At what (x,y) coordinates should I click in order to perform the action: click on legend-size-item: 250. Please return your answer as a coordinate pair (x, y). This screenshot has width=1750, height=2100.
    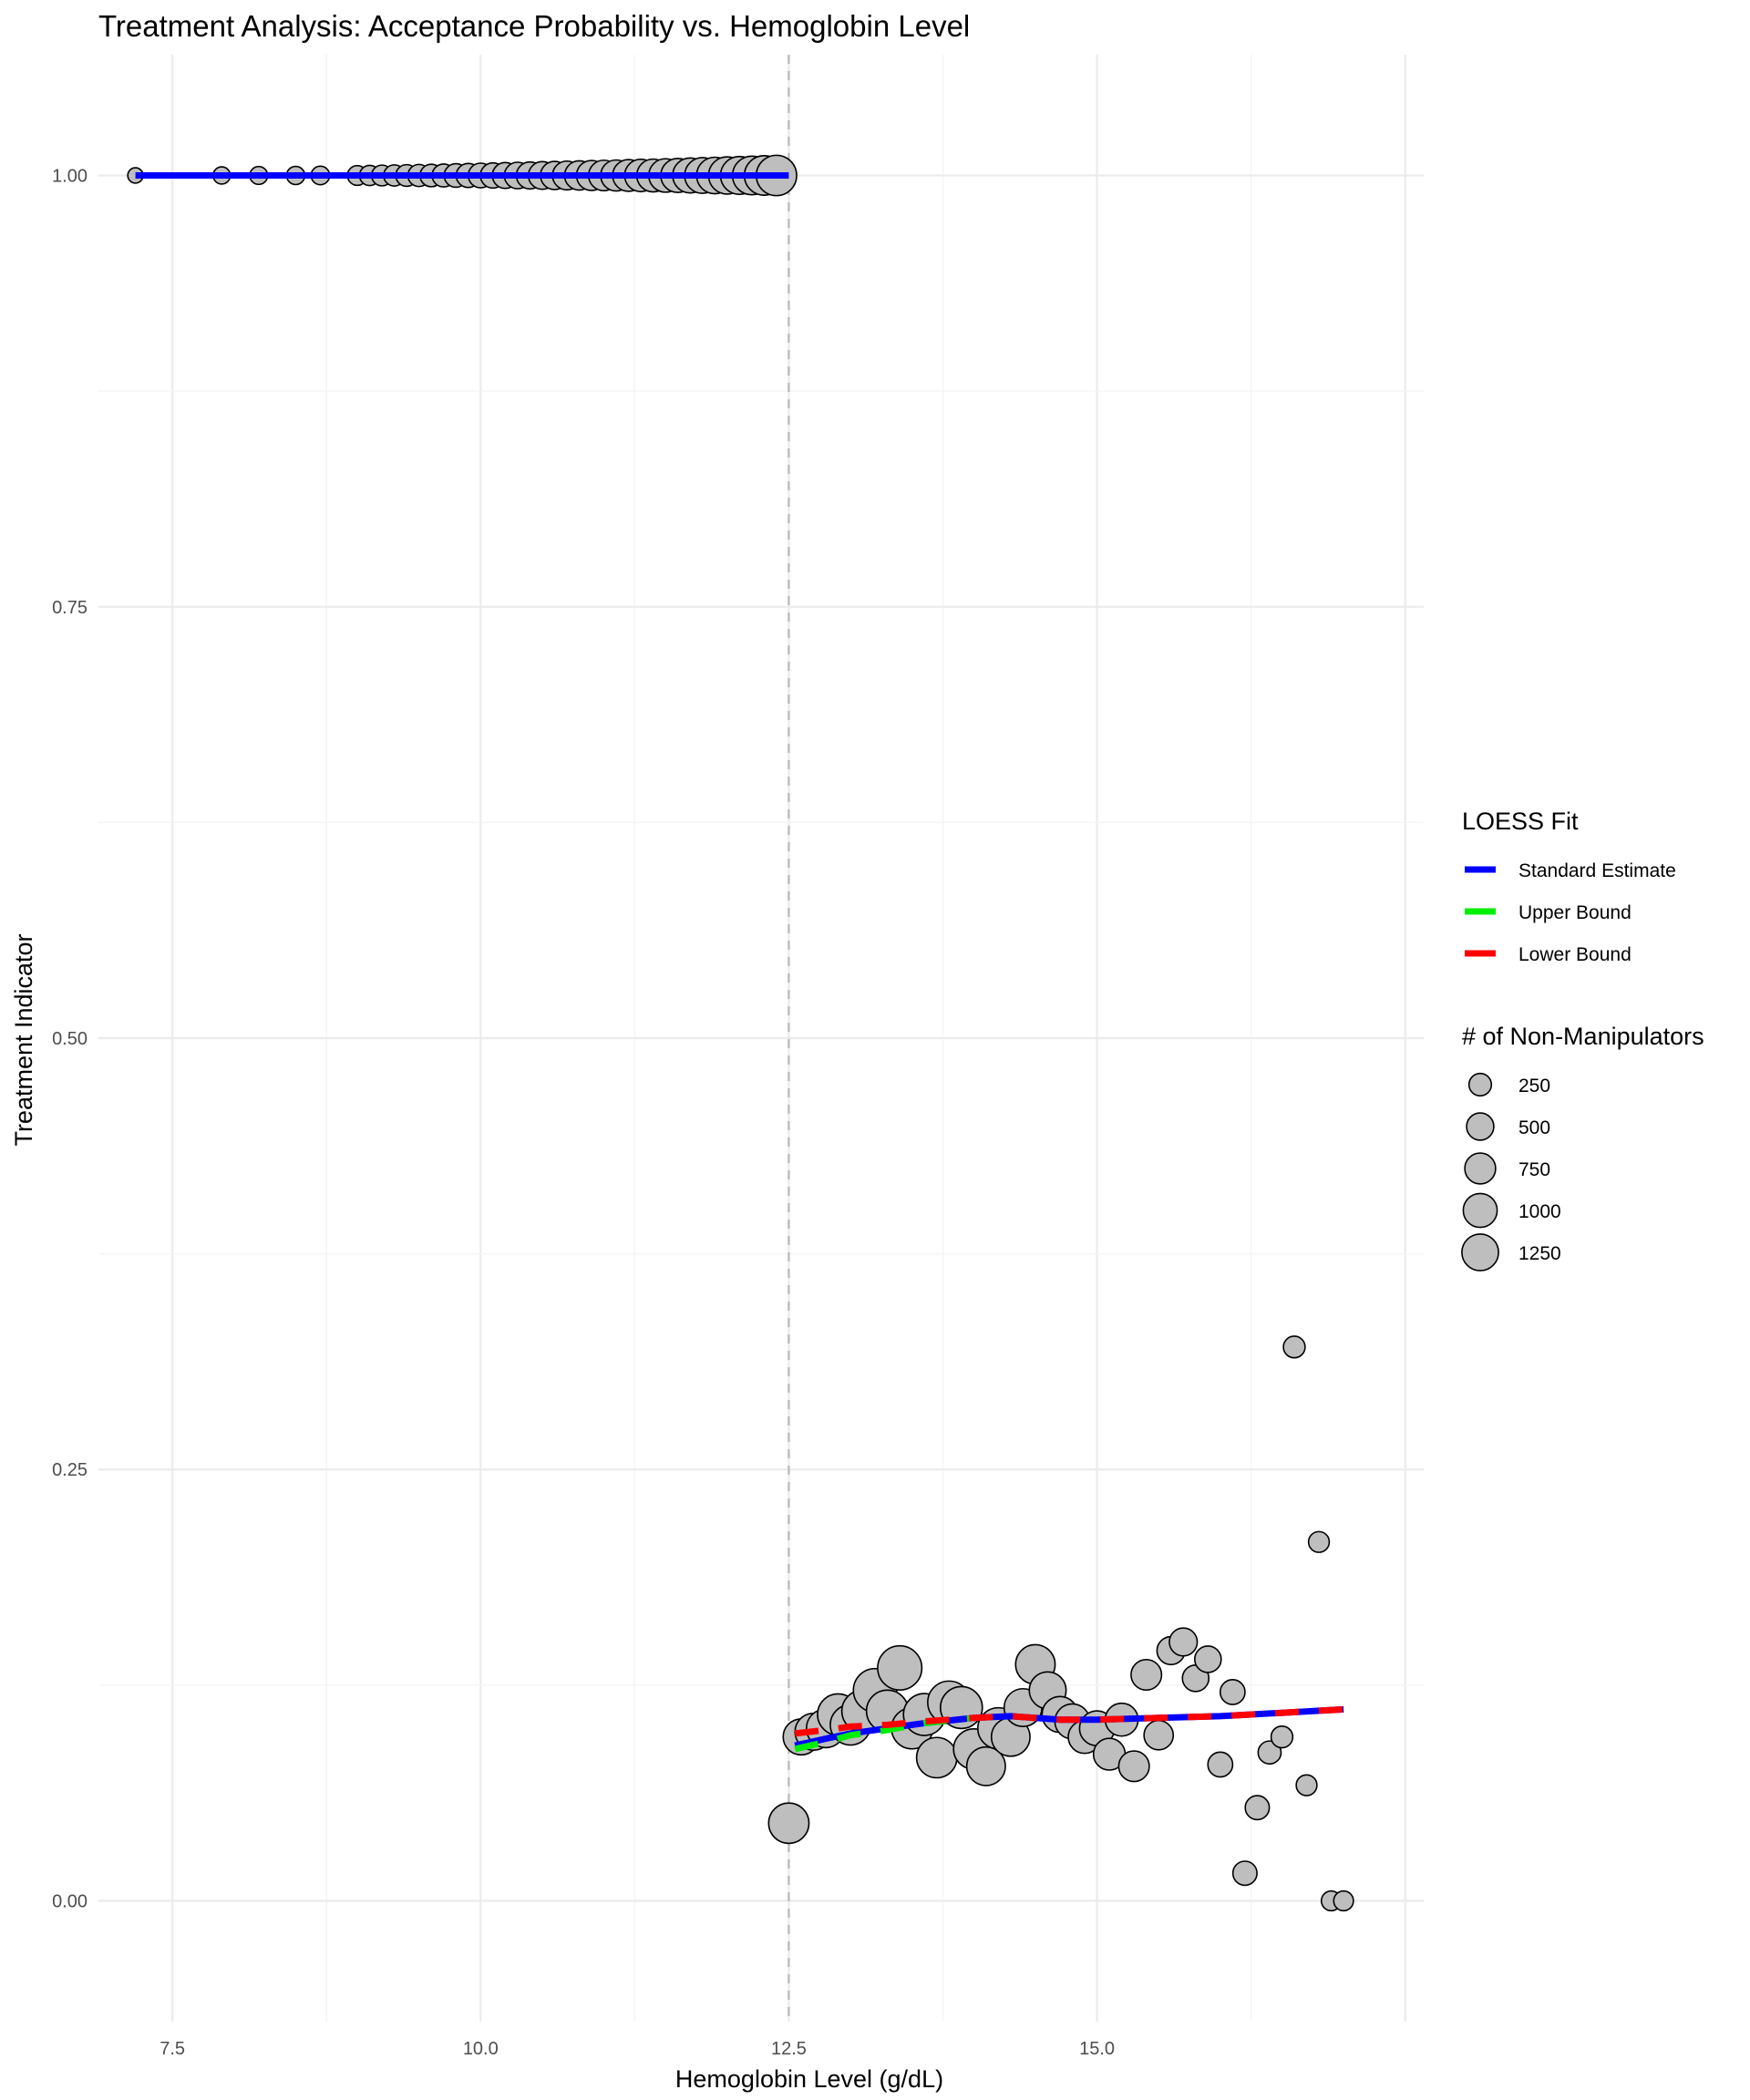
    Looking at the image, I should click on (1509, 1084).